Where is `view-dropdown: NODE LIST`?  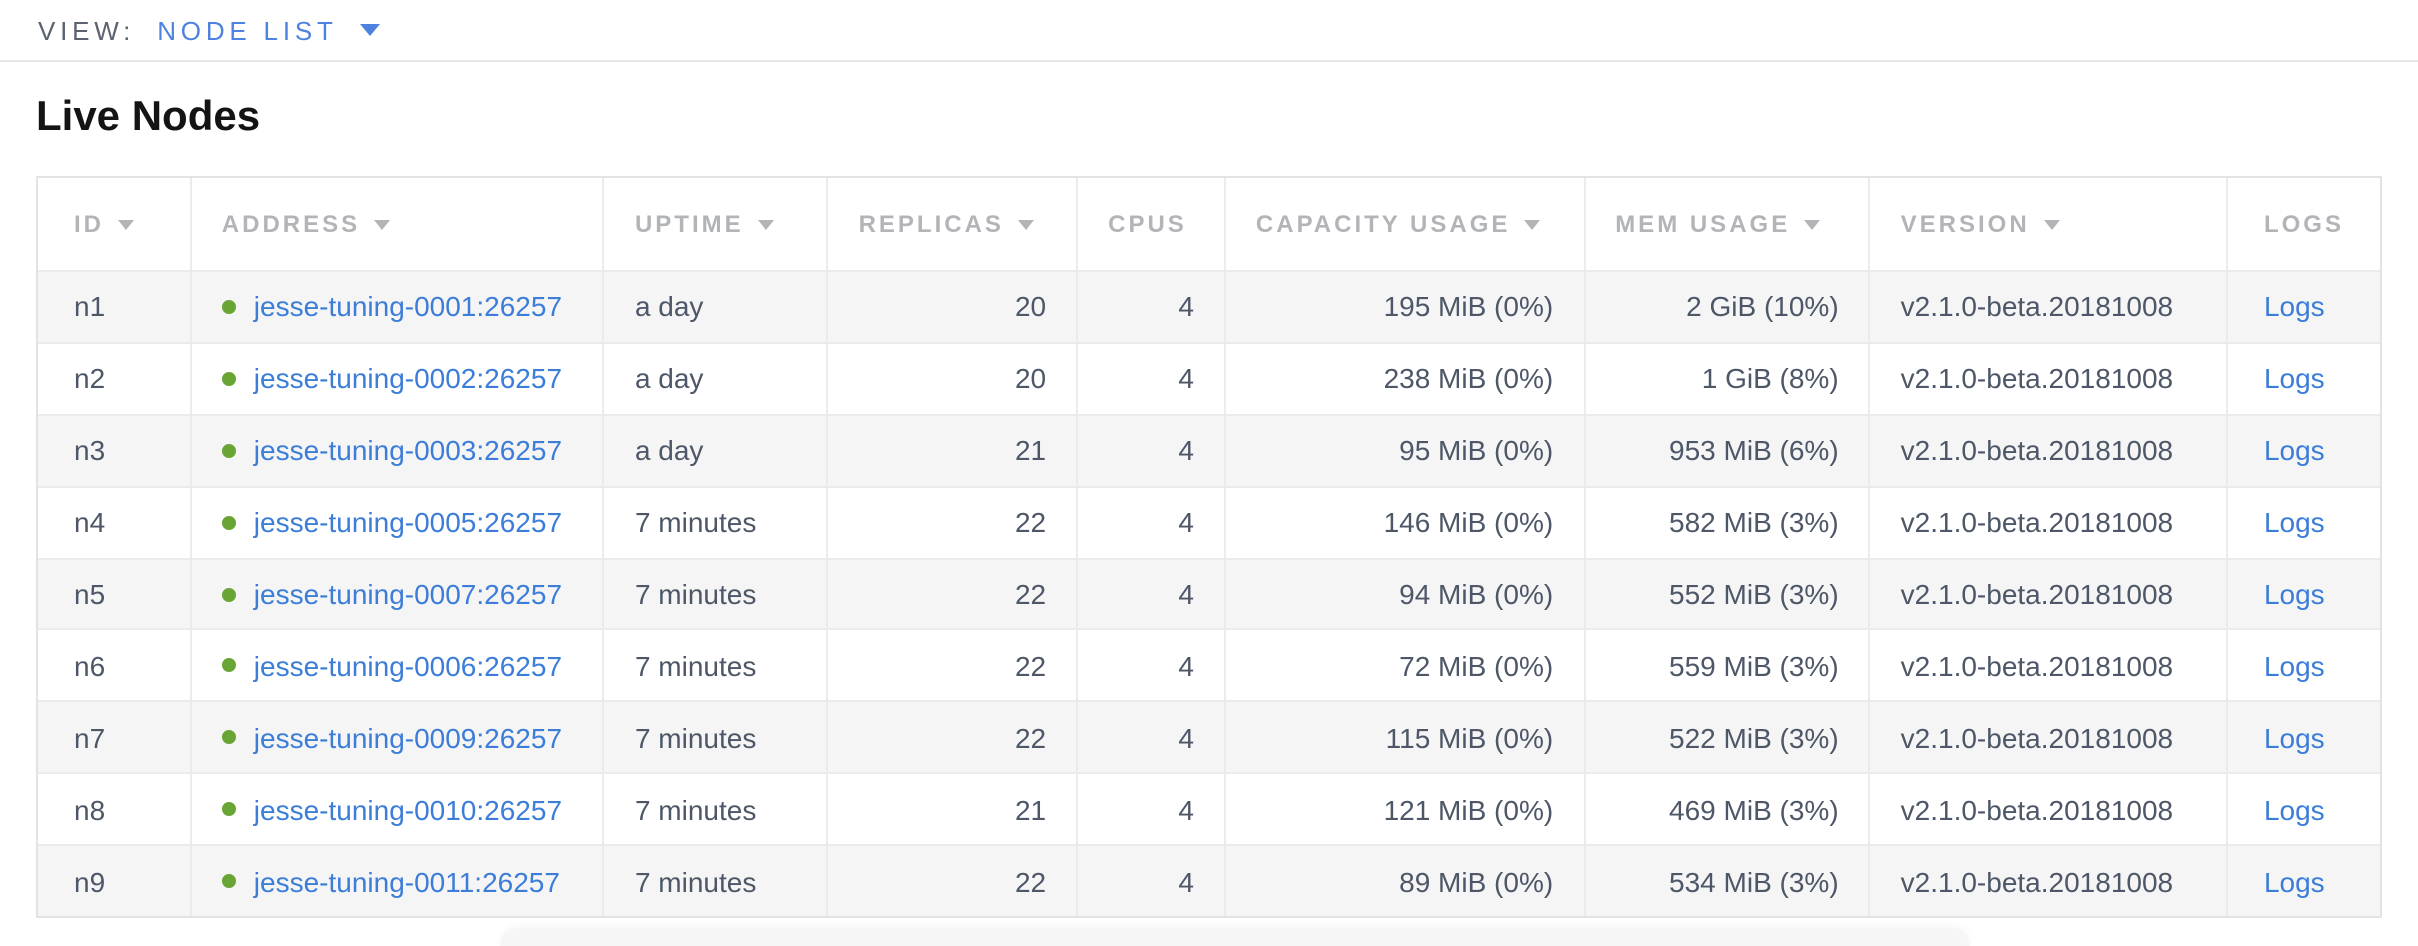 view-dropdown: NODE LIST is located at coordinates (268, 30).